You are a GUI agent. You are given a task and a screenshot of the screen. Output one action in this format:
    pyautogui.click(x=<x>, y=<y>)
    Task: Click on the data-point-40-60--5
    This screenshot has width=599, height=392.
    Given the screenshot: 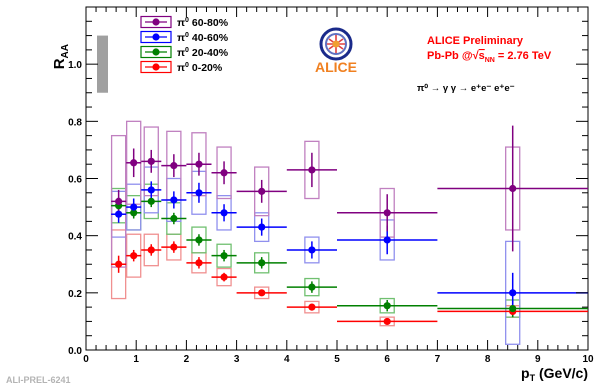 What is the action you would take?
    pyautogui.click(x=224, y=213)
    